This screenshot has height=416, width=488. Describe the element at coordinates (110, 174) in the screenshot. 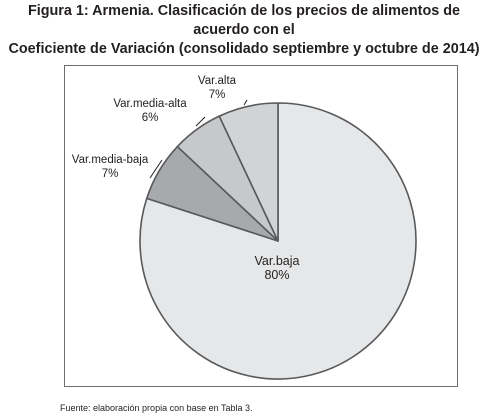

I see `slice-value-2: 7%` at that location.